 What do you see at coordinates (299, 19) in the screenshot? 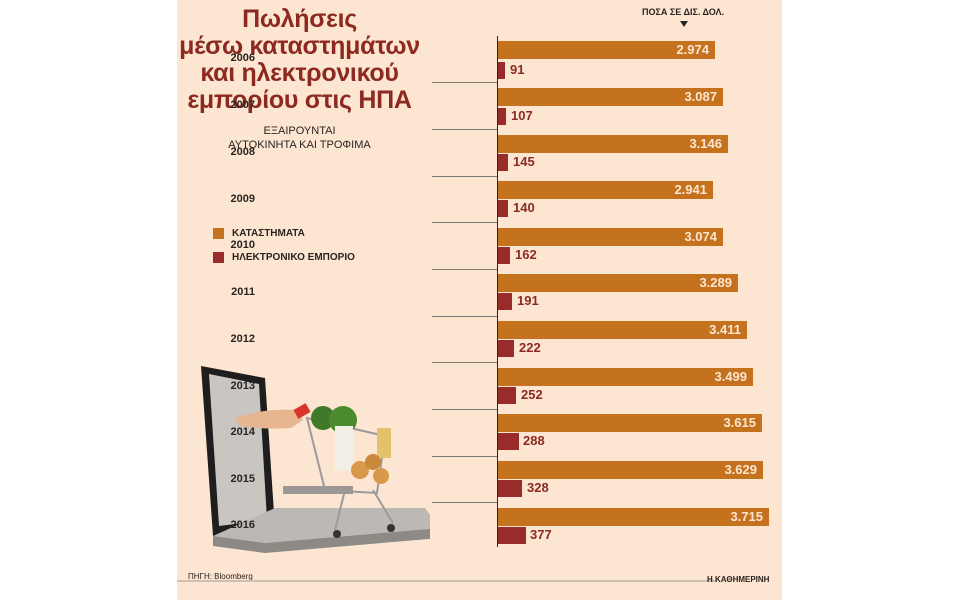
I see `title-line-1: Πωλήσεις` at bounding box center [299, 19].